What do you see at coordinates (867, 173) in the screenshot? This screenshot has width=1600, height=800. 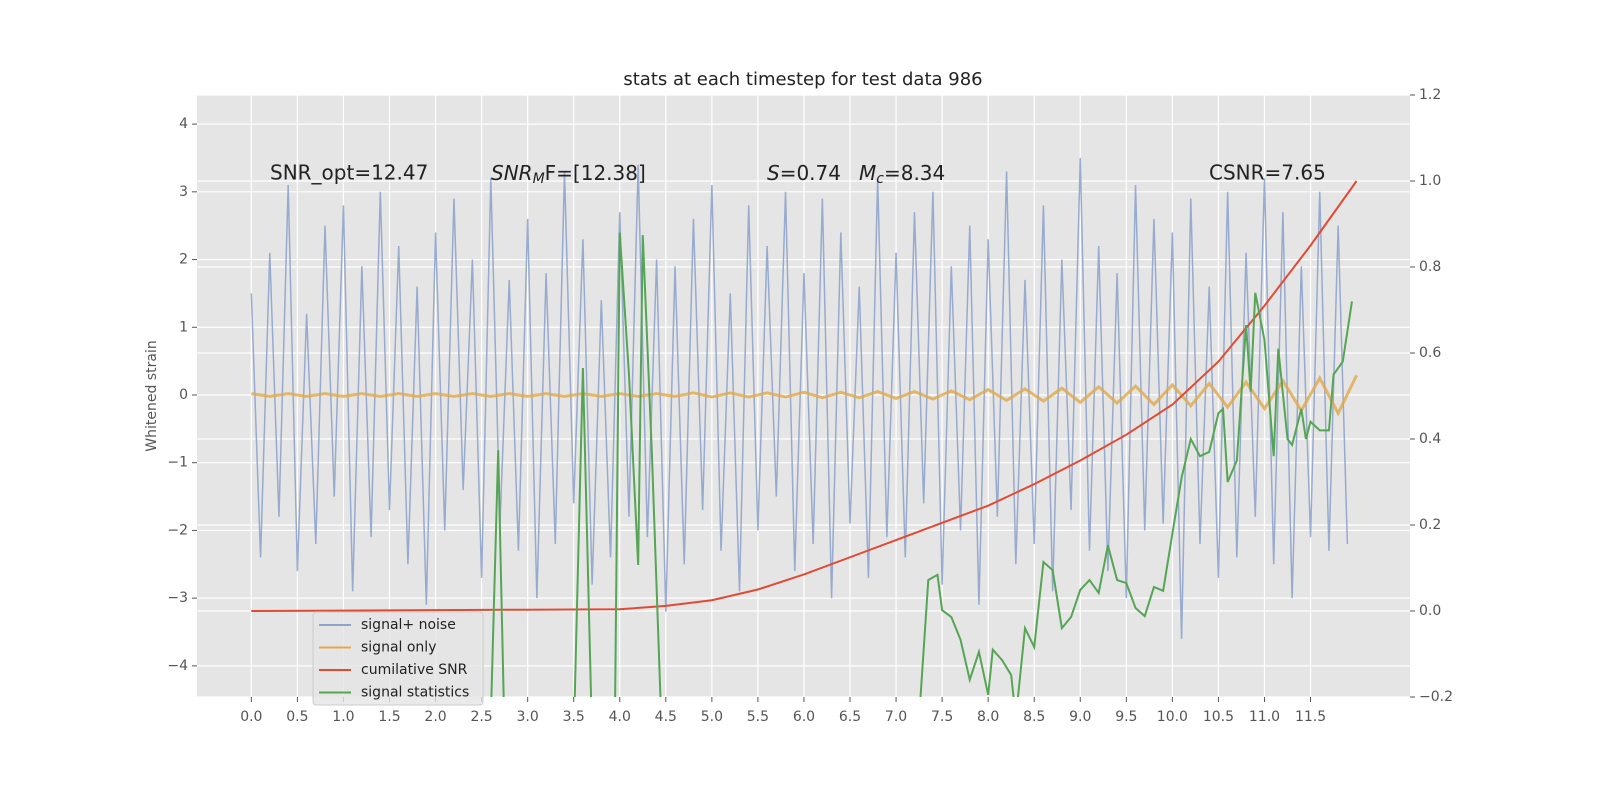 I see `annotation-part: M` at bounding box center [867, 173].